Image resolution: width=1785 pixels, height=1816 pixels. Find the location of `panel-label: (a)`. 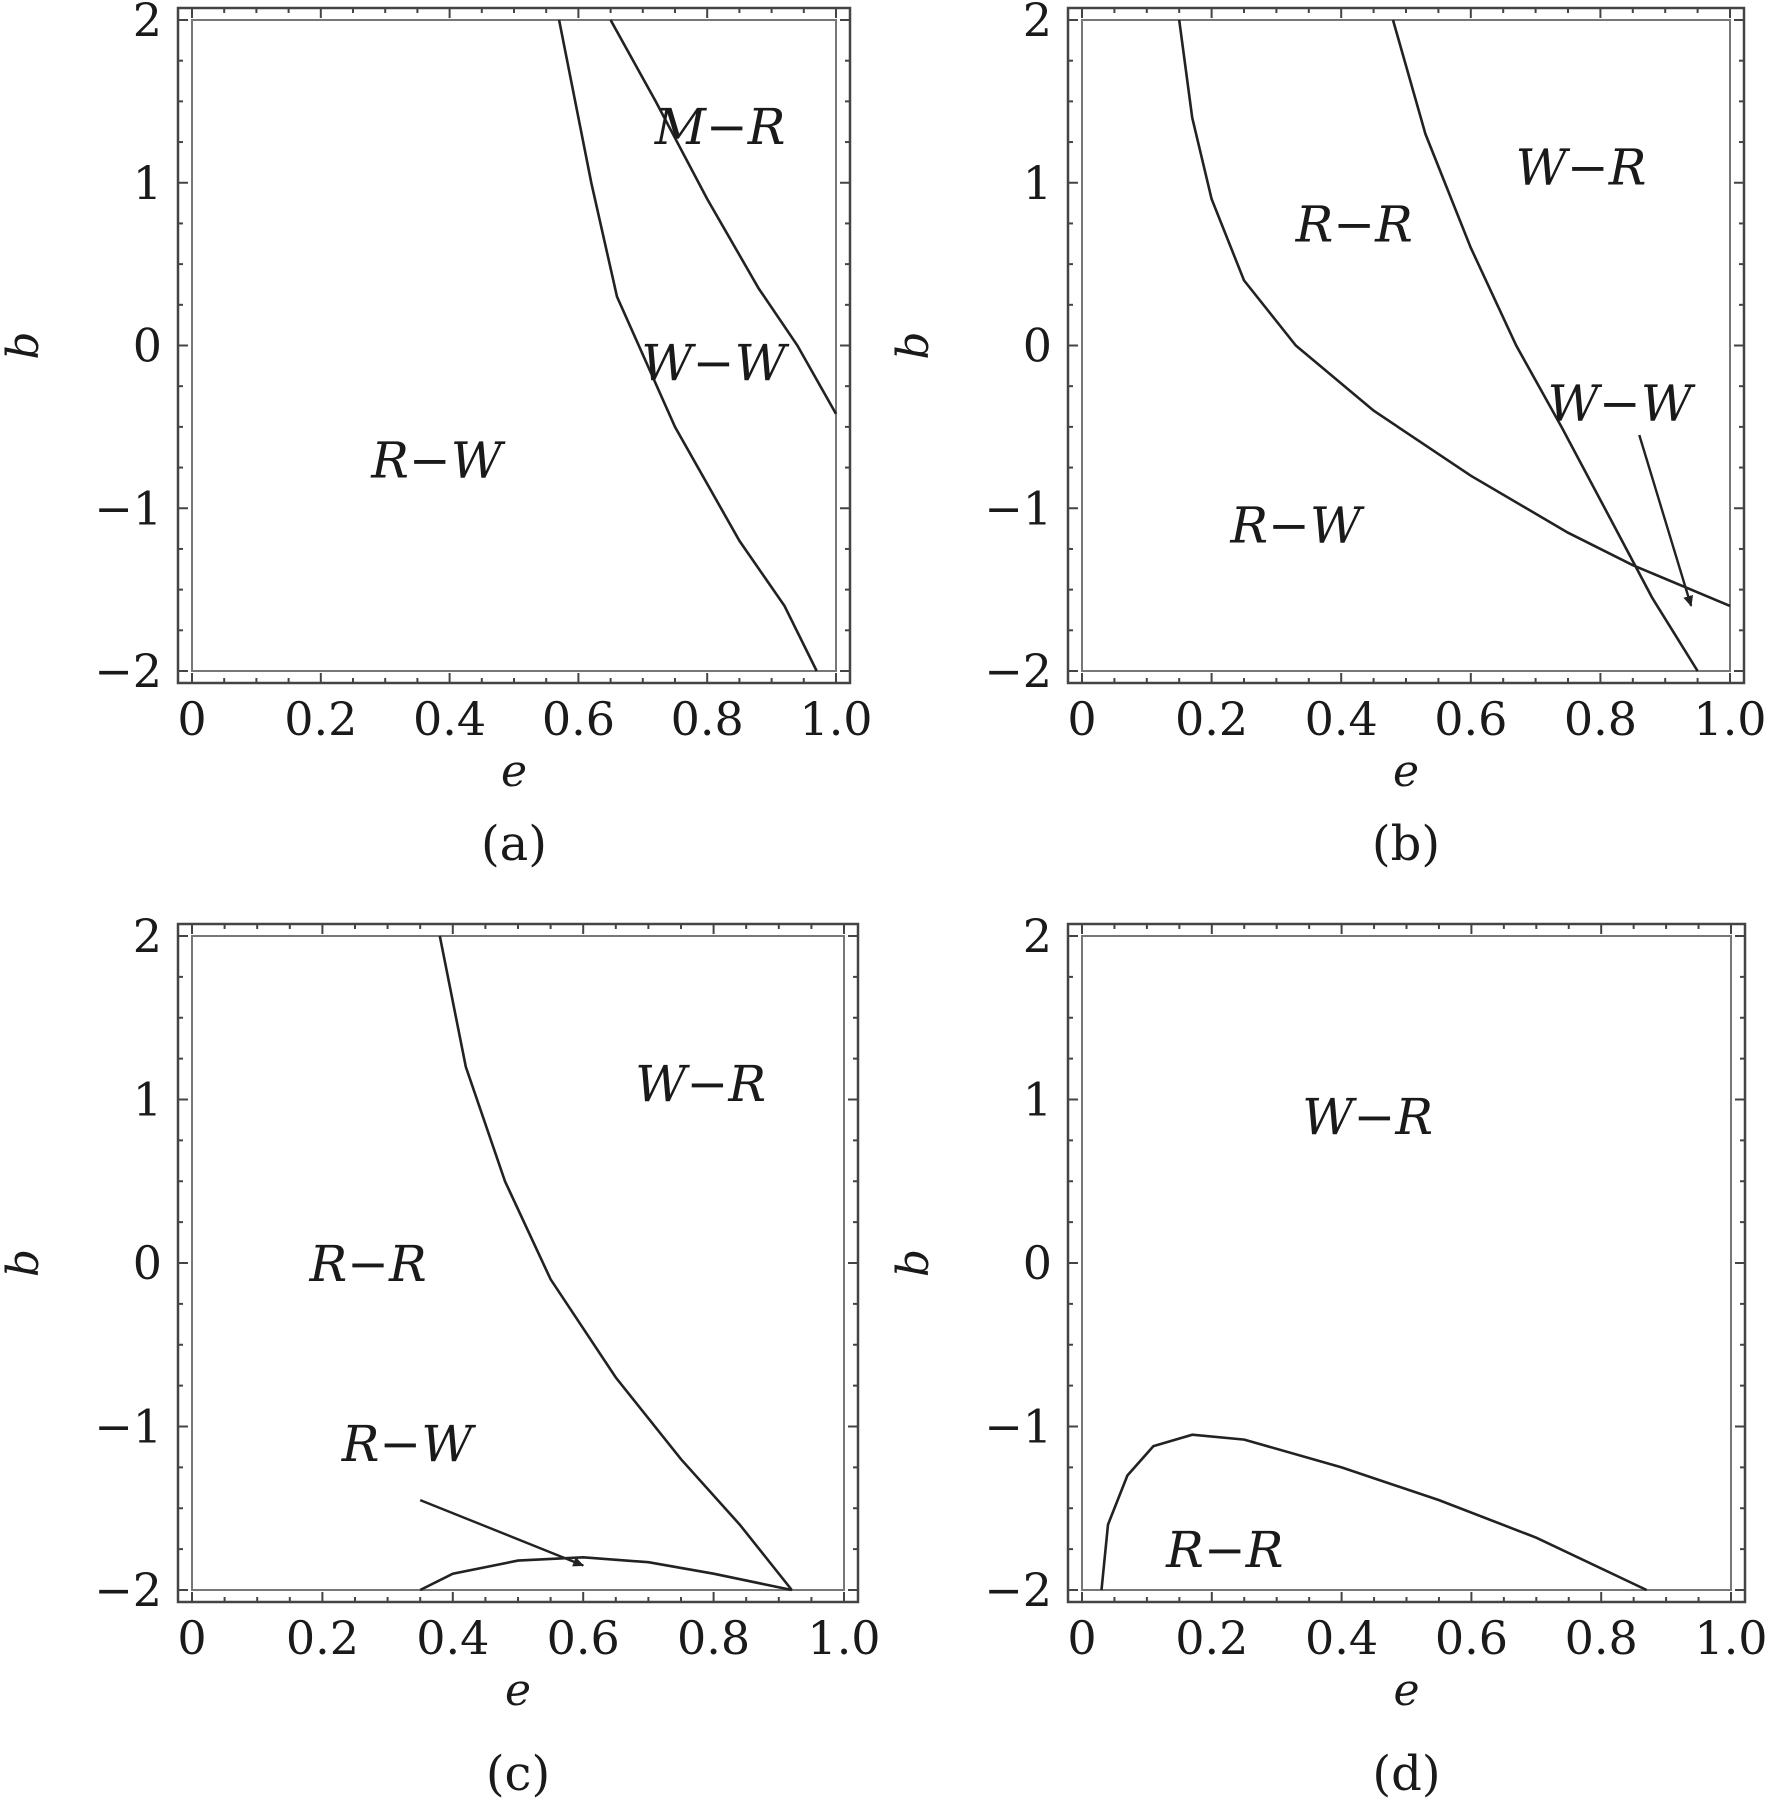

panel-label: (a) is located at coordinates (514, 844).